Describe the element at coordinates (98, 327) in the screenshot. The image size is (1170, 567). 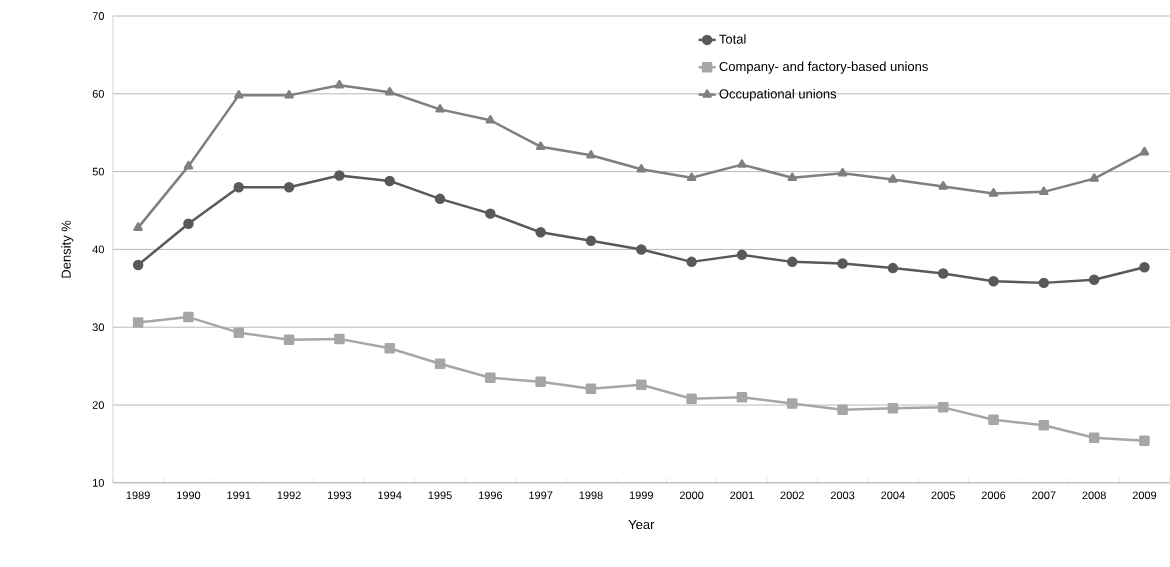
I see `y-tick-label: 30` at that location.